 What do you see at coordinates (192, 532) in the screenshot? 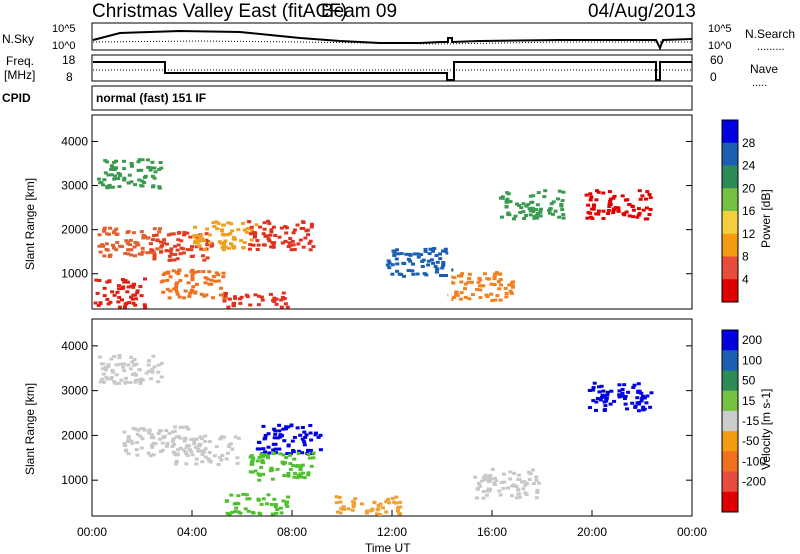
I see `x-tick-label: 04:00` at bounding box center [192, 532].